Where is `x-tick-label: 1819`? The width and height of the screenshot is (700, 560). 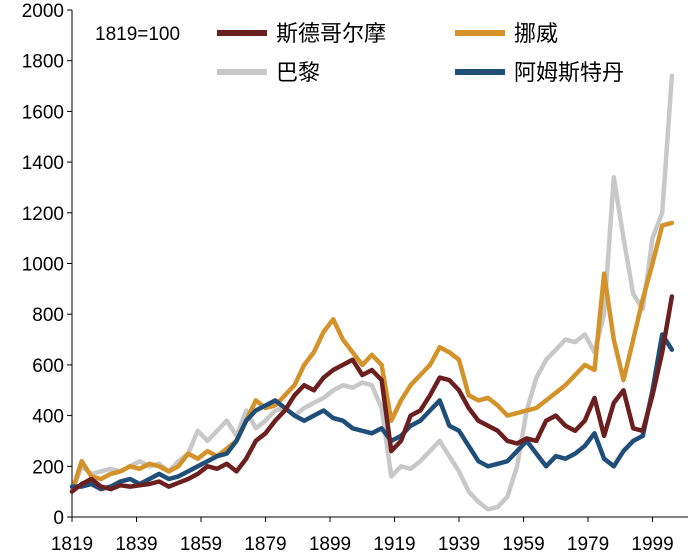
x-tick-label: 1819 is located at coordinates (72, 544).